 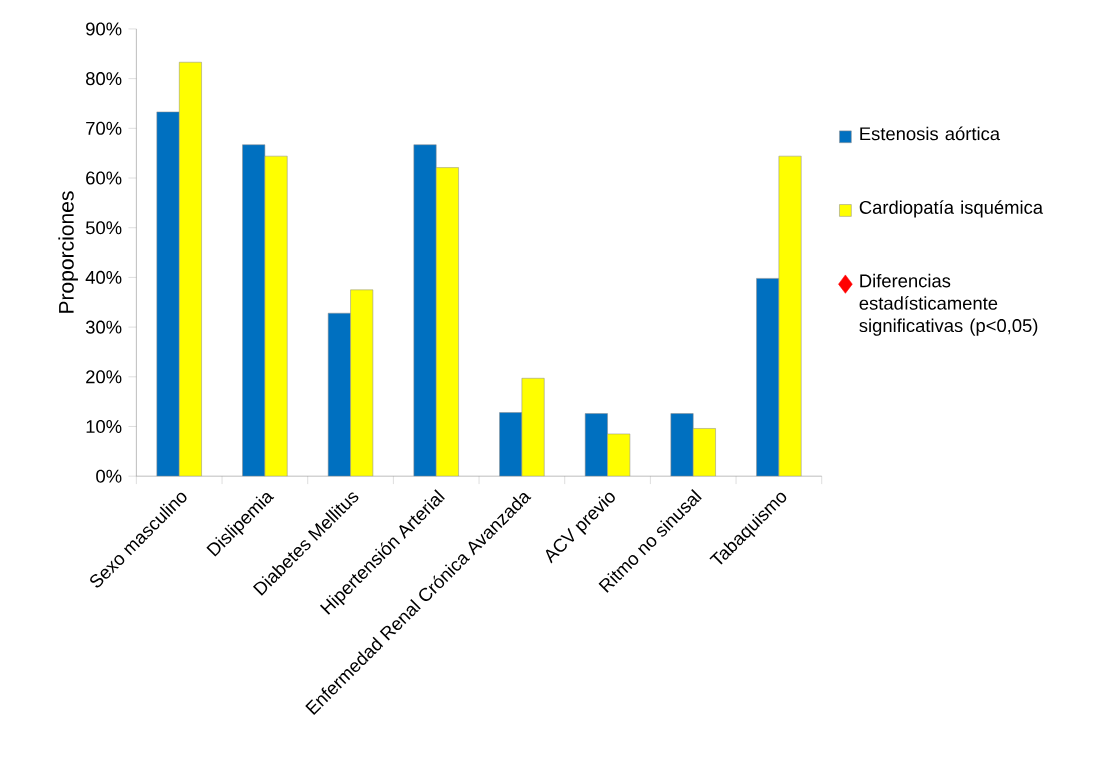 What do you see at coordinates (930, 133) in the screenshot?
I see `legend-label: Estenosis aórtica` at bounding box center [930, 133].